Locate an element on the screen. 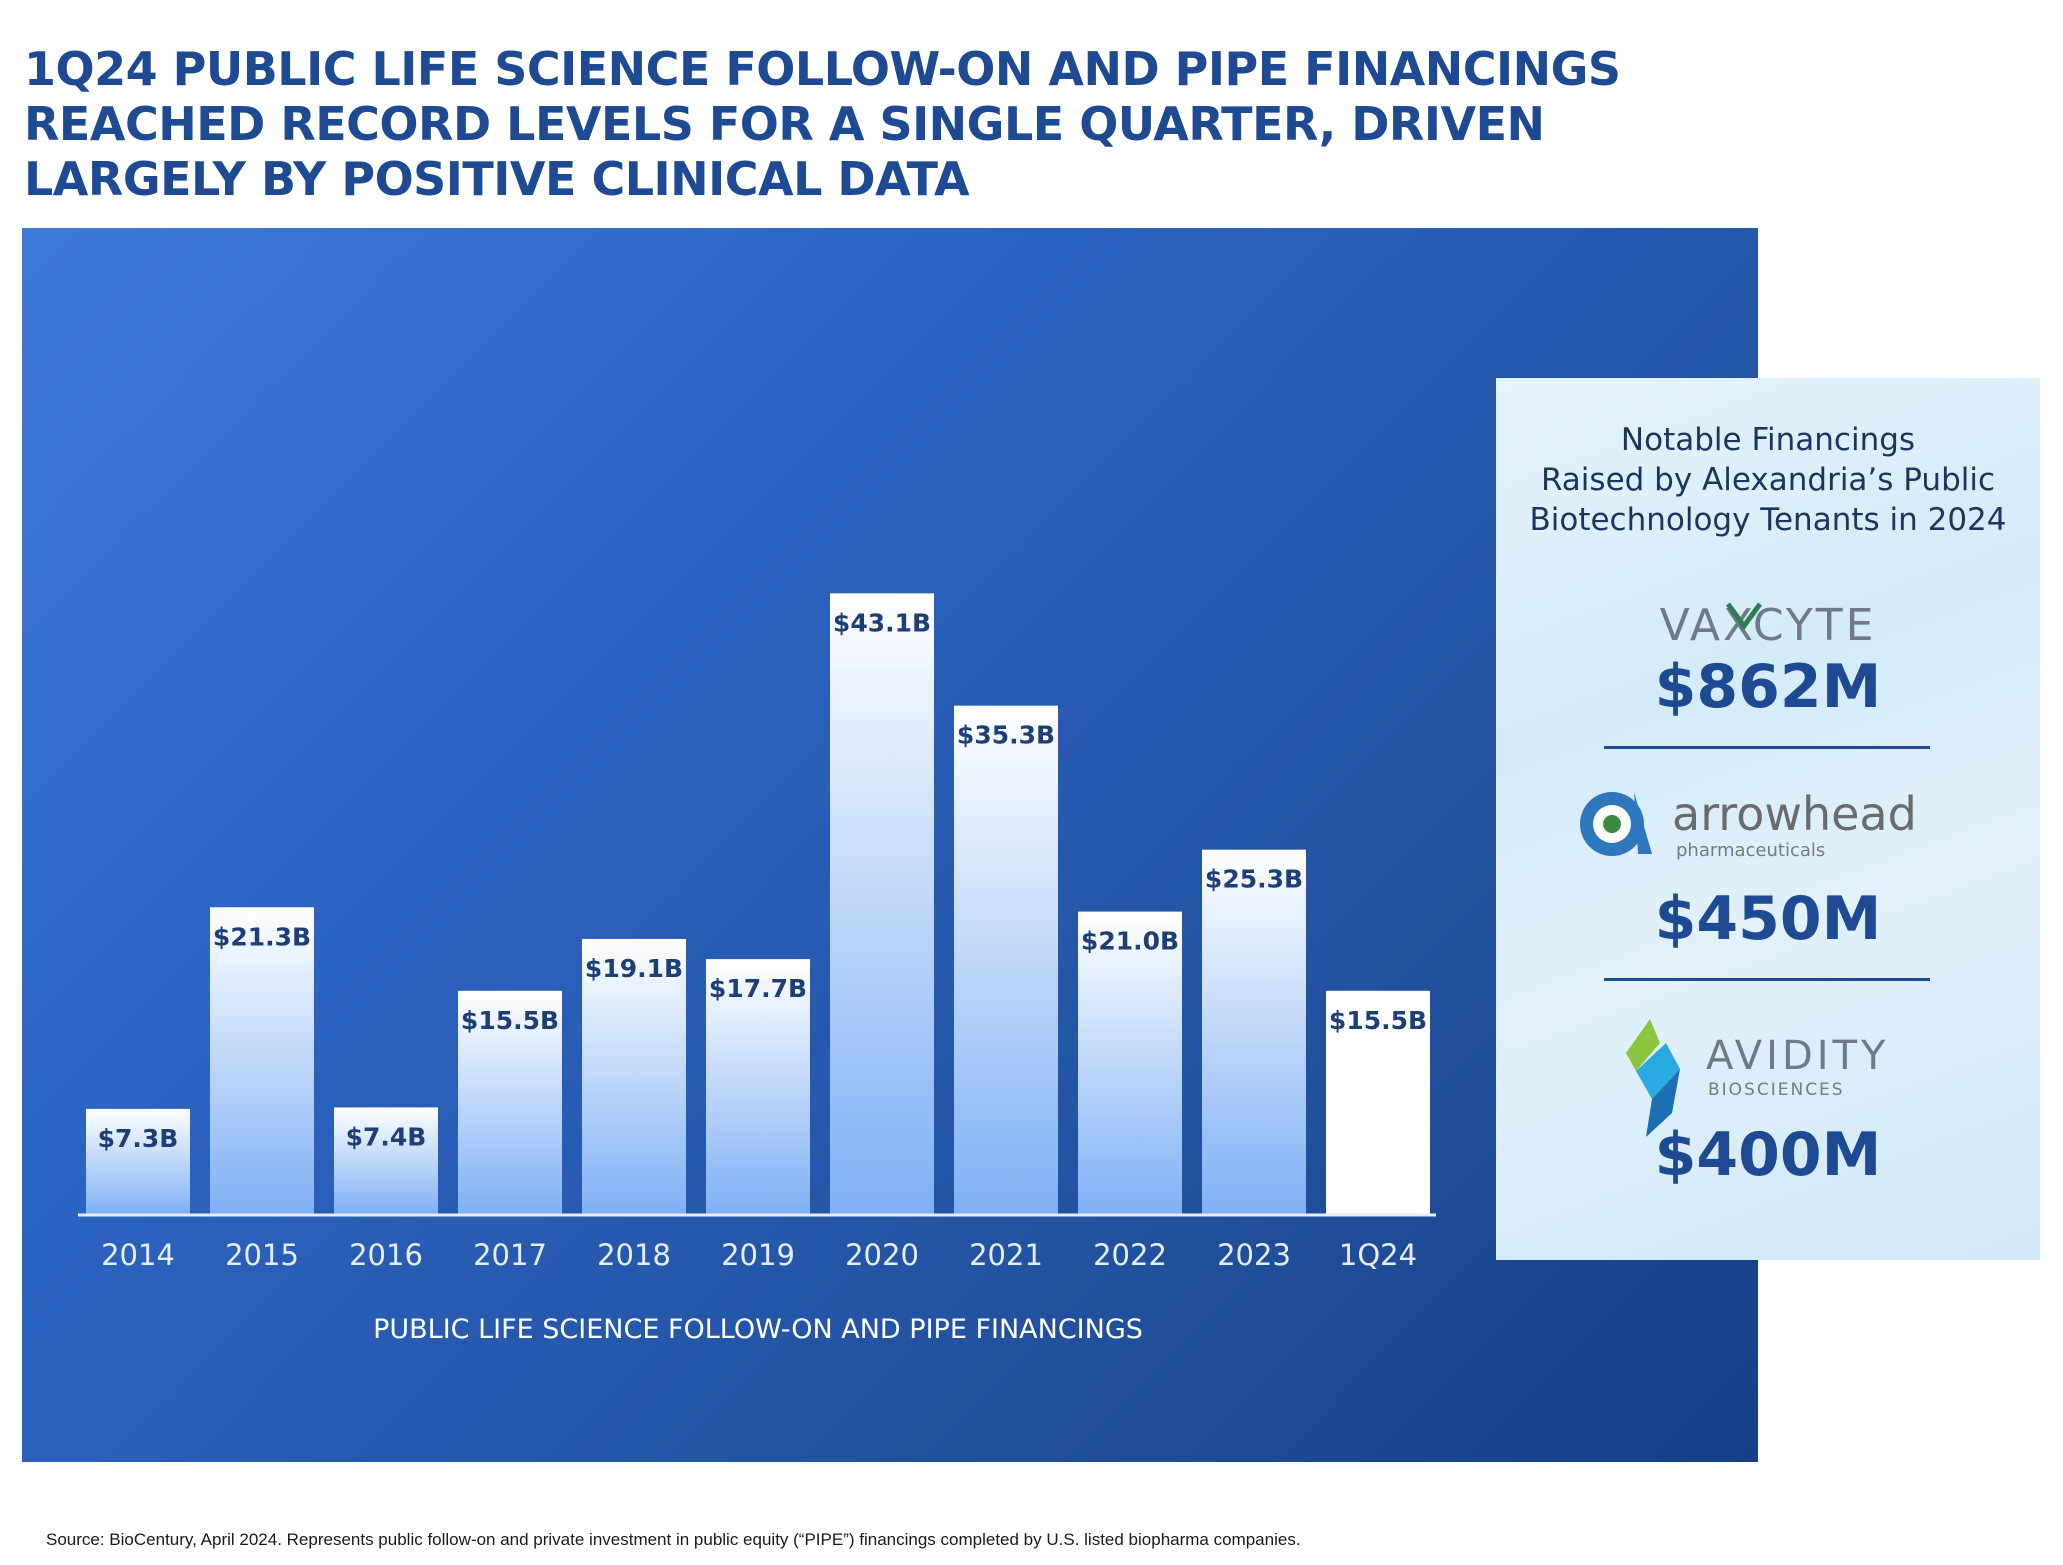  x-tick-label-2017: 2017 is located at coordinates (510, 1255).